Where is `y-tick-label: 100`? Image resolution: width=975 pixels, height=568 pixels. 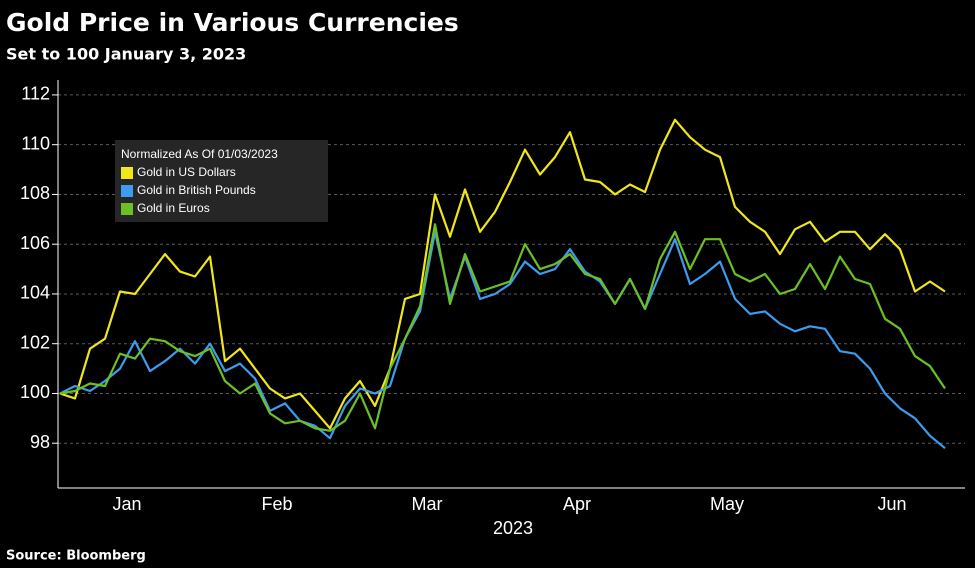
y-tick-label: 100 is located at coordinates (35, 392).